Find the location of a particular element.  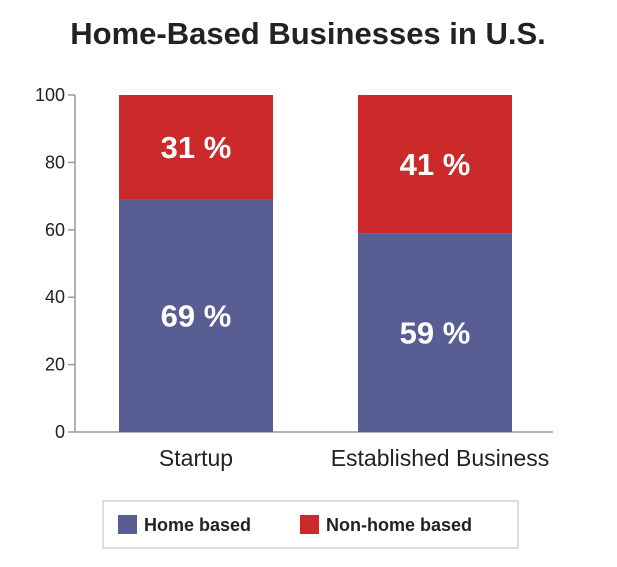

legend: Home based Non-home based is located at coordinates (310, 524).